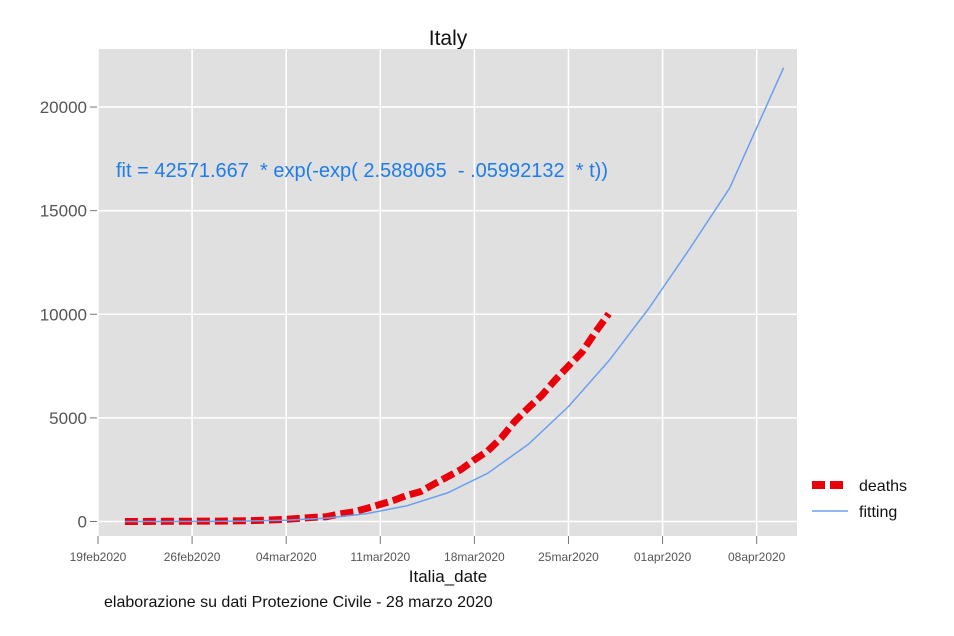  What do you see at coordinates (68, 418) in the screenshot?
I see `y-tick-label: 5000` at bounding box center [68, 418].